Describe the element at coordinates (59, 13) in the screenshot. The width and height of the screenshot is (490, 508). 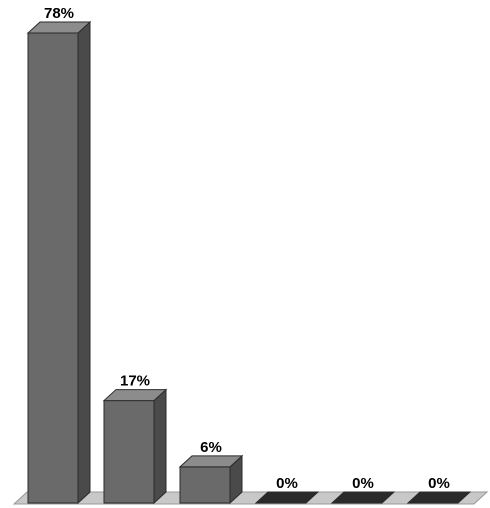
I see `data-label: 78%` at that location.